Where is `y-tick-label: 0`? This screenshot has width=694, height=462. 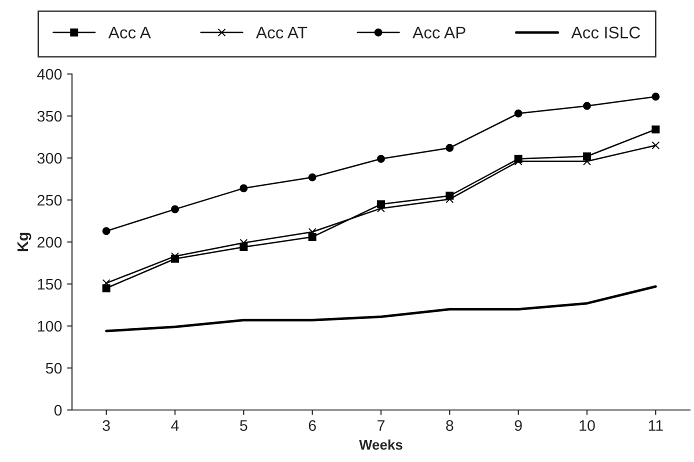
y-tick-label: 0 is located at coordinates (58, 410).